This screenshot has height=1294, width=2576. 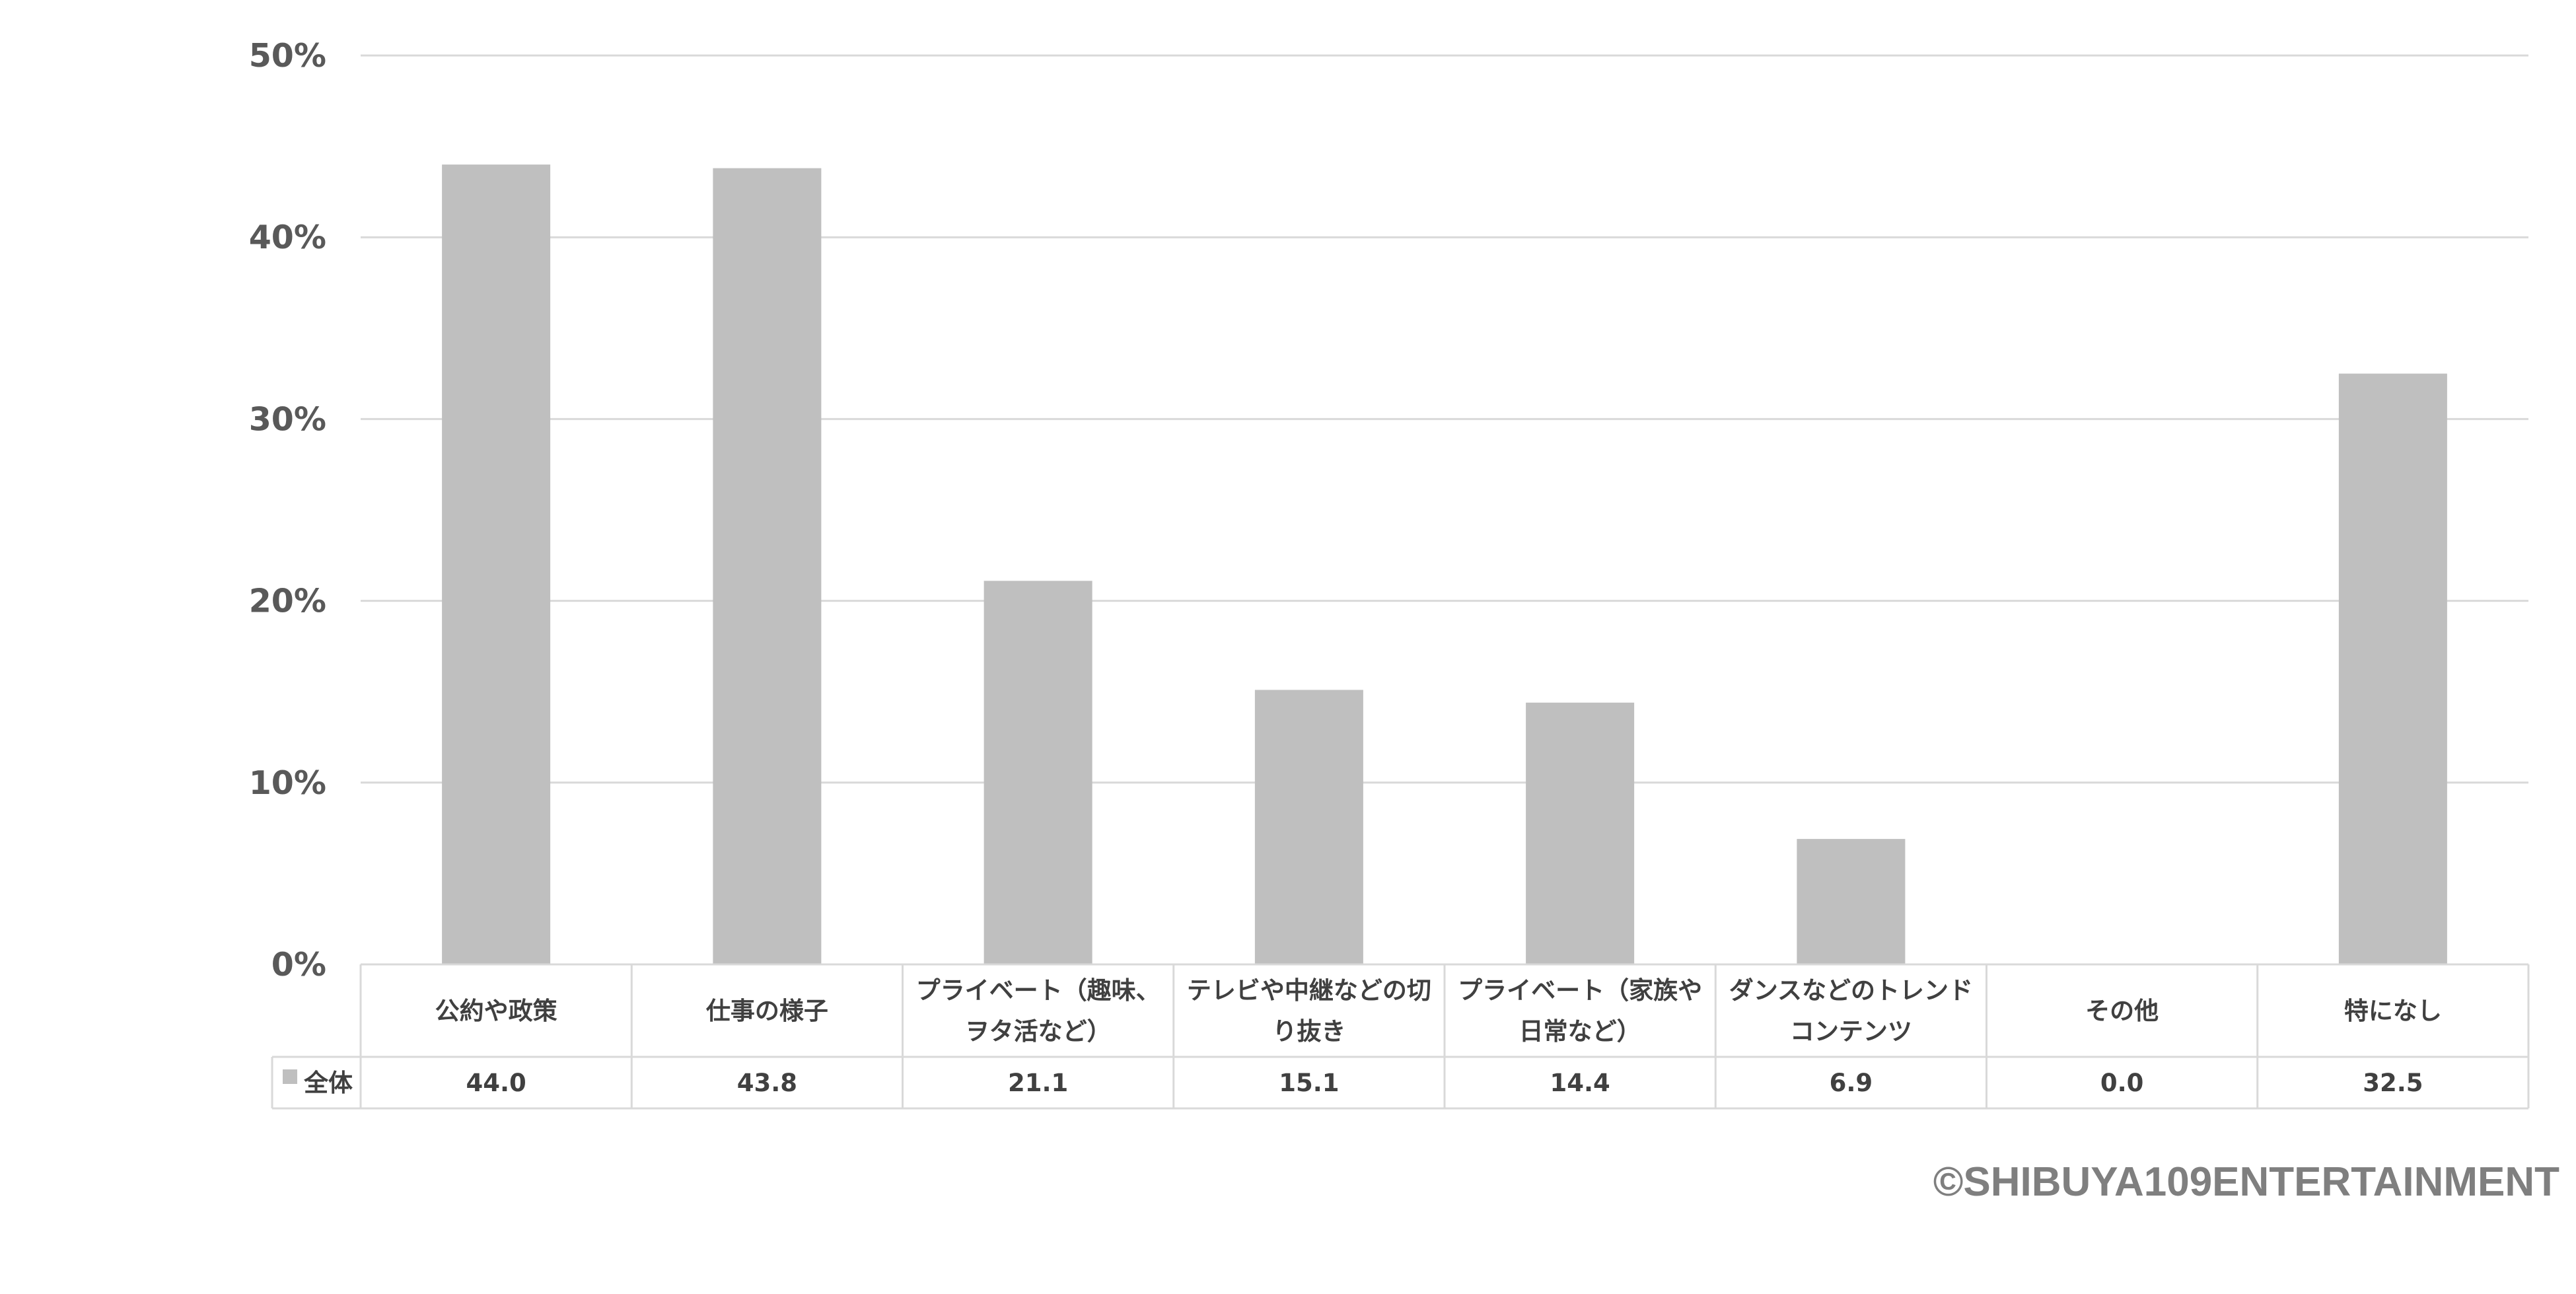 What do you see at coordinates (2122, 1011) in the screenshot?
I see `category-label: その他` at bounding box center [2122, 1011].